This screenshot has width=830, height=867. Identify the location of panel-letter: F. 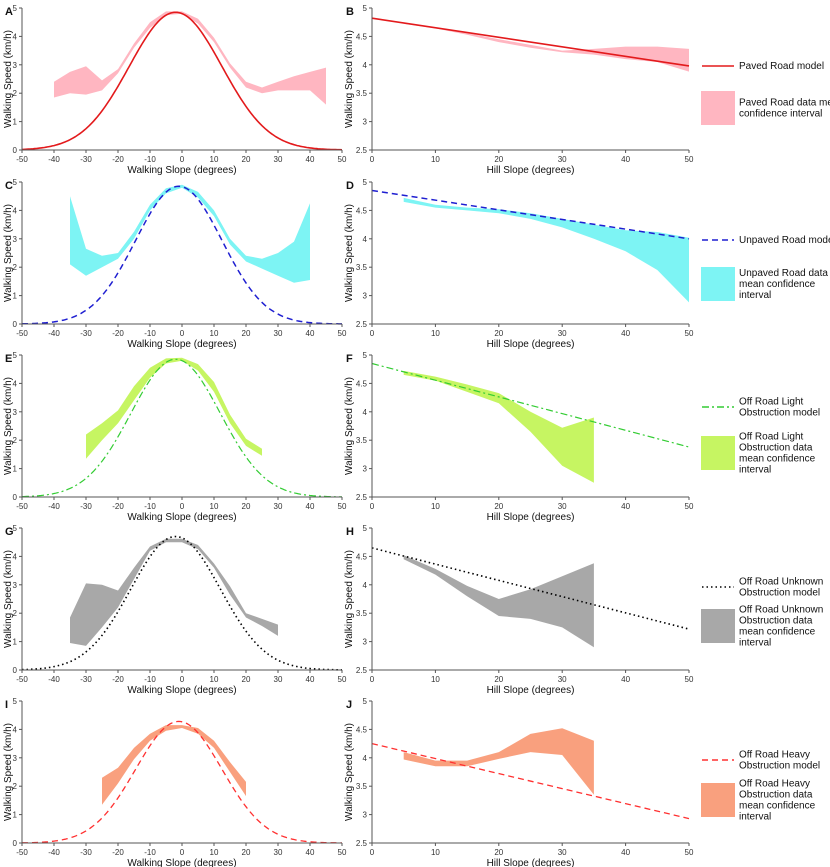
(349, 359).